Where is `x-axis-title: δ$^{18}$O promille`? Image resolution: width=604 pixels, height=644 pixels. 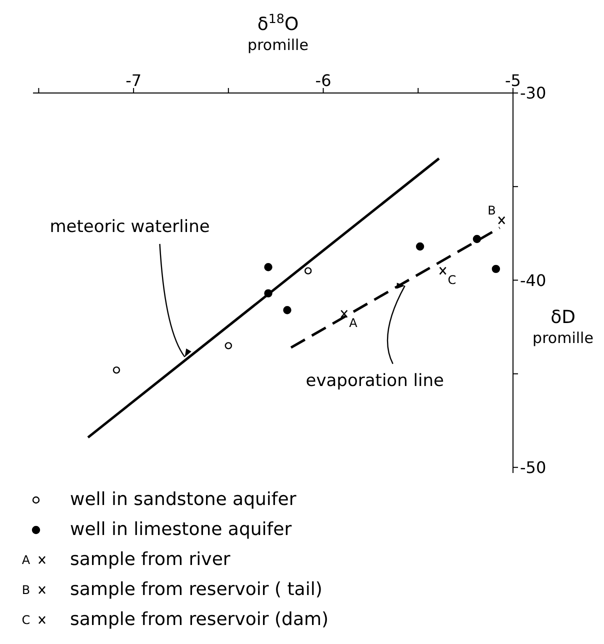
x-axis-title: δ$^{18}$O promille is located at coordinates (278, 32).